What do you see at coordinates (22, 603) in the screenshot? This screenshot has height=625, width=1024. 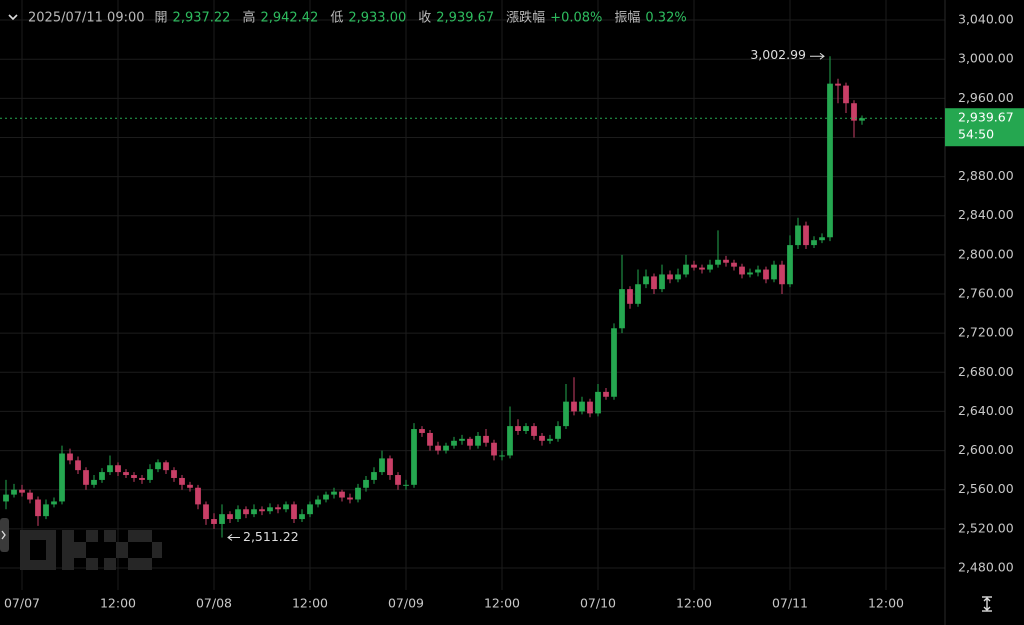 I see `x-tick-label: 07/07` at bounding box center [22, 603].